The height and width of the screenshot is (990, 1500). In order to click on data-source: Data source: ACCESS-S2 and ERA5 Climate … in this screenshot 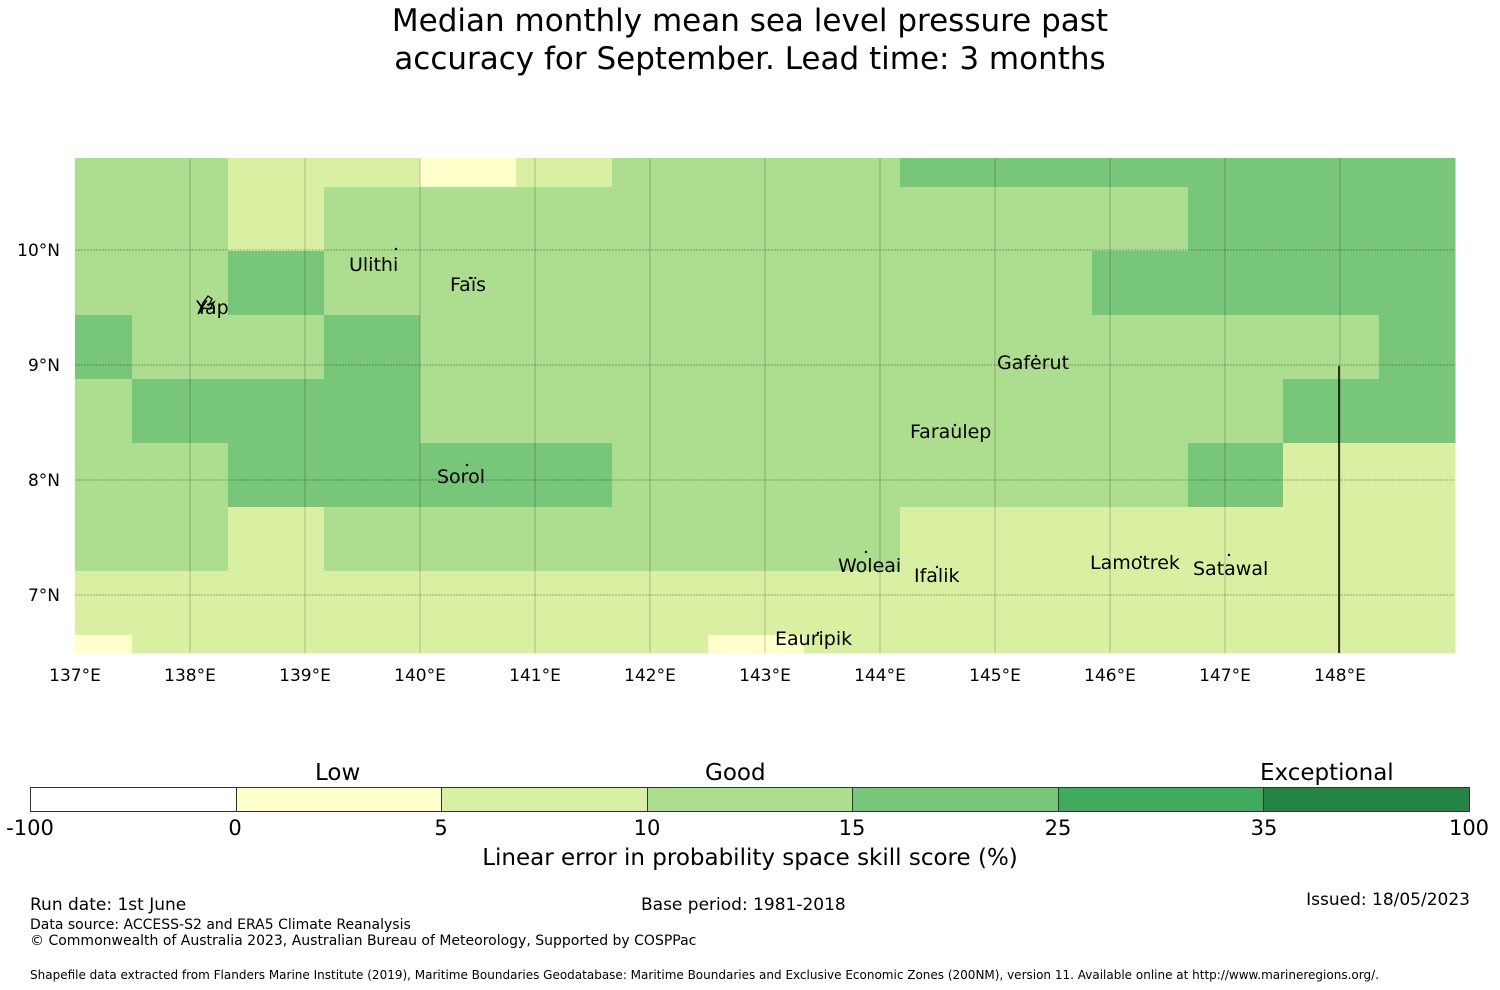, I will do `click(220, 925)`.